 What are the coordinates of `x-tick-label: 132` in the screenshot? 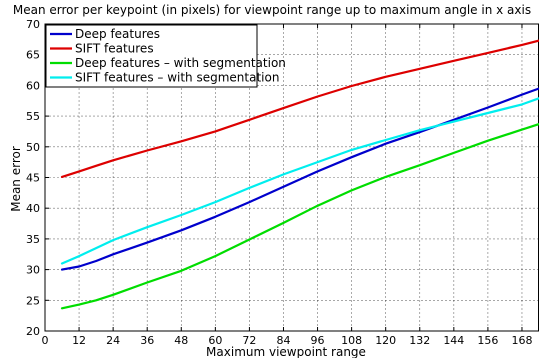 It's located at (419, 340).